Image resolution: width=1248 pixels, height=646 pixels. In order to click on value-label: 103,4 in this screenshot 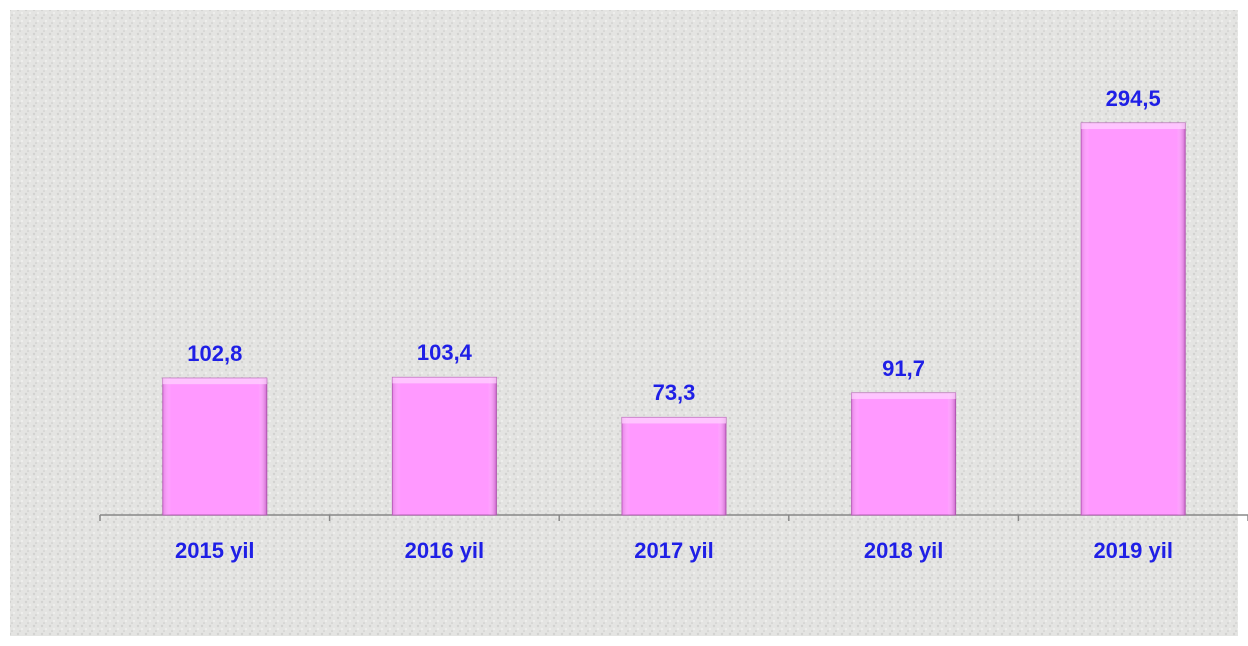, I will do `click(445, 352)`.